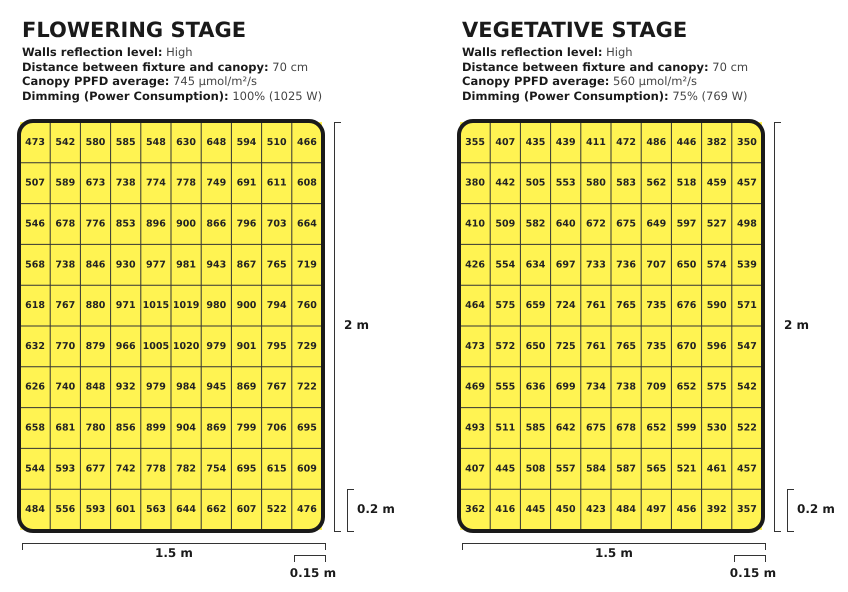 The height and width of the screenshot is (592, 848). I want to click on data-label: 853, so click(126, 224).